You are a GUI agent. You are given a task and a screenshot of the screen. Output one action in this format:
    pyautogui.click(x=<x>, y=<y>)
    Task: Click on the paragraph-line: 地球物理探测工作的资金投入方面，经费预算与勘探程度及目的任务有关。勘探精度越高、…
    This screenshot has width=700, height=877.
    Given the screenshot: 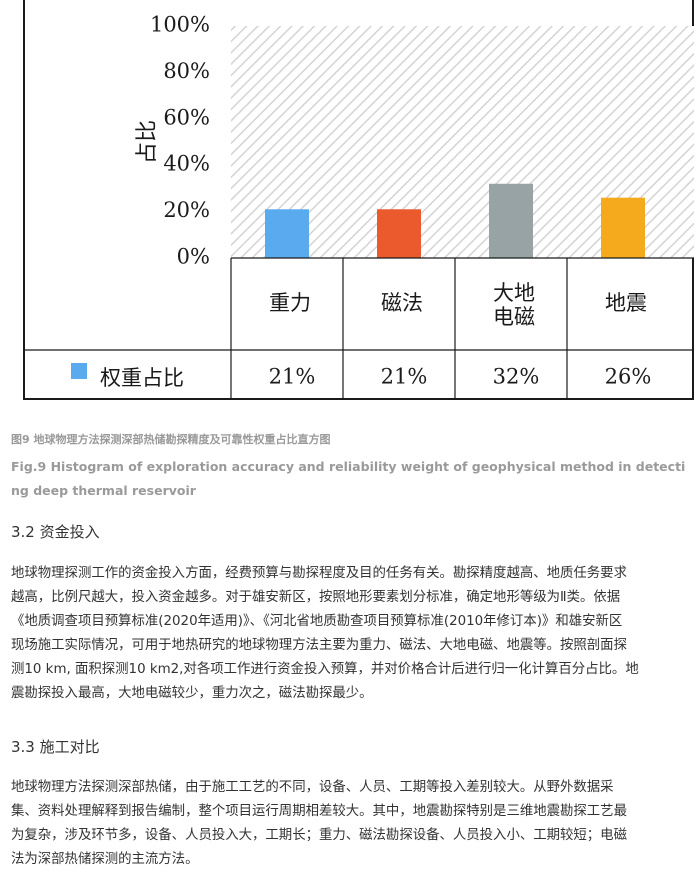 What is the action you would take?
    pyautogui.click(x=319, y=573)
    